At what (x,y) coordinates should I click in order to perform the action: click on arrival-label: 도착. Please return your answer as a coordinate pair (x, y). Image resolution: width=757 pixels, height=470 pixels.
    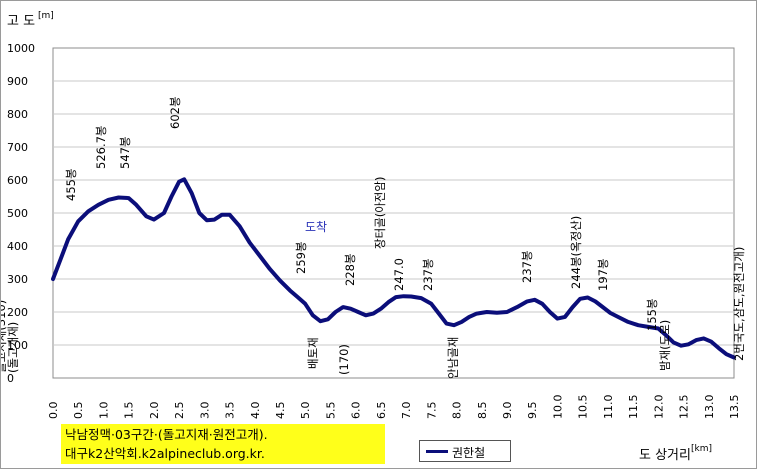
    Looking at the image, I should click on (316, 227).